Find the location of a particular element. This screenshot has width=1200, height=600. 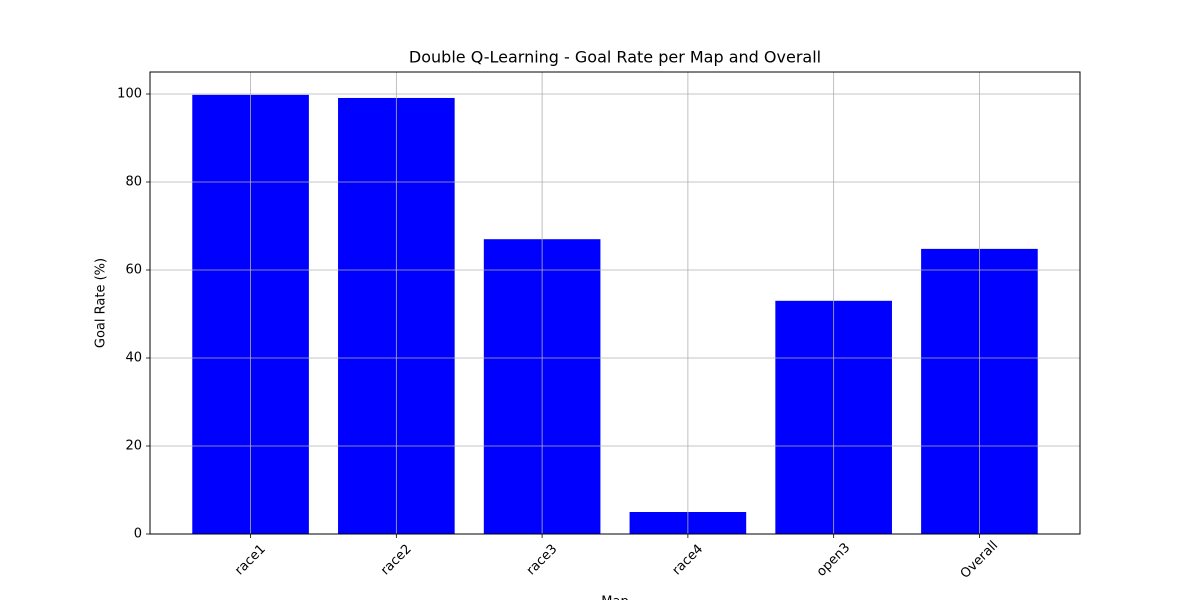

y-tick-label: 40 is located at coordinates (133, 358).